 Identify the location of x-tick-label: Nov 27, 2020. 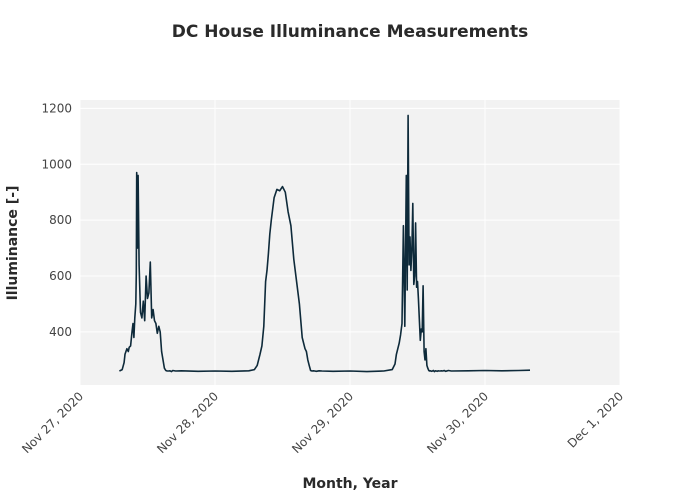
(52, 422).